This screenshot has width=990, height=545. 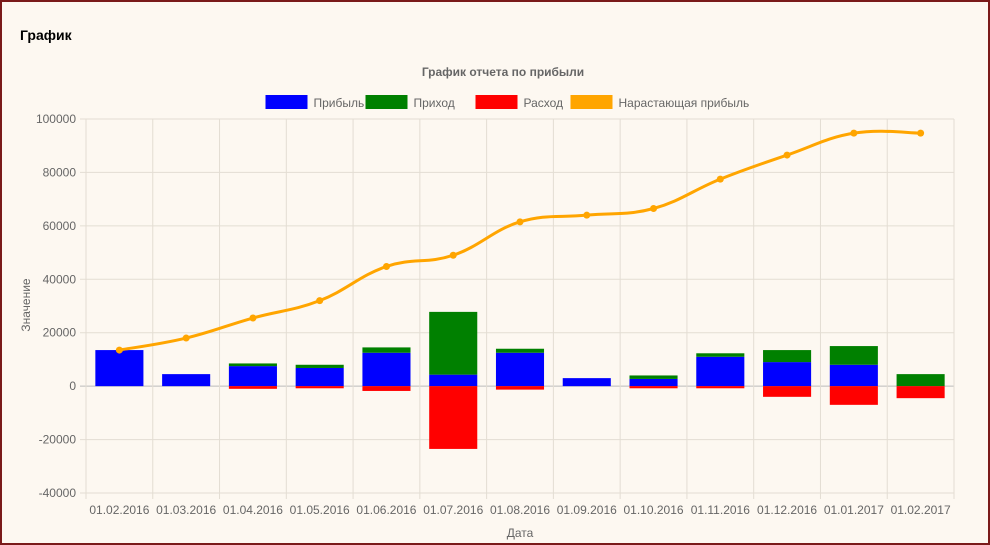 What do you see at coordinates (684, 103) in the screenshot?
I see `legend-label: Нарастающая прибыль` at bounding box center [684, 103].